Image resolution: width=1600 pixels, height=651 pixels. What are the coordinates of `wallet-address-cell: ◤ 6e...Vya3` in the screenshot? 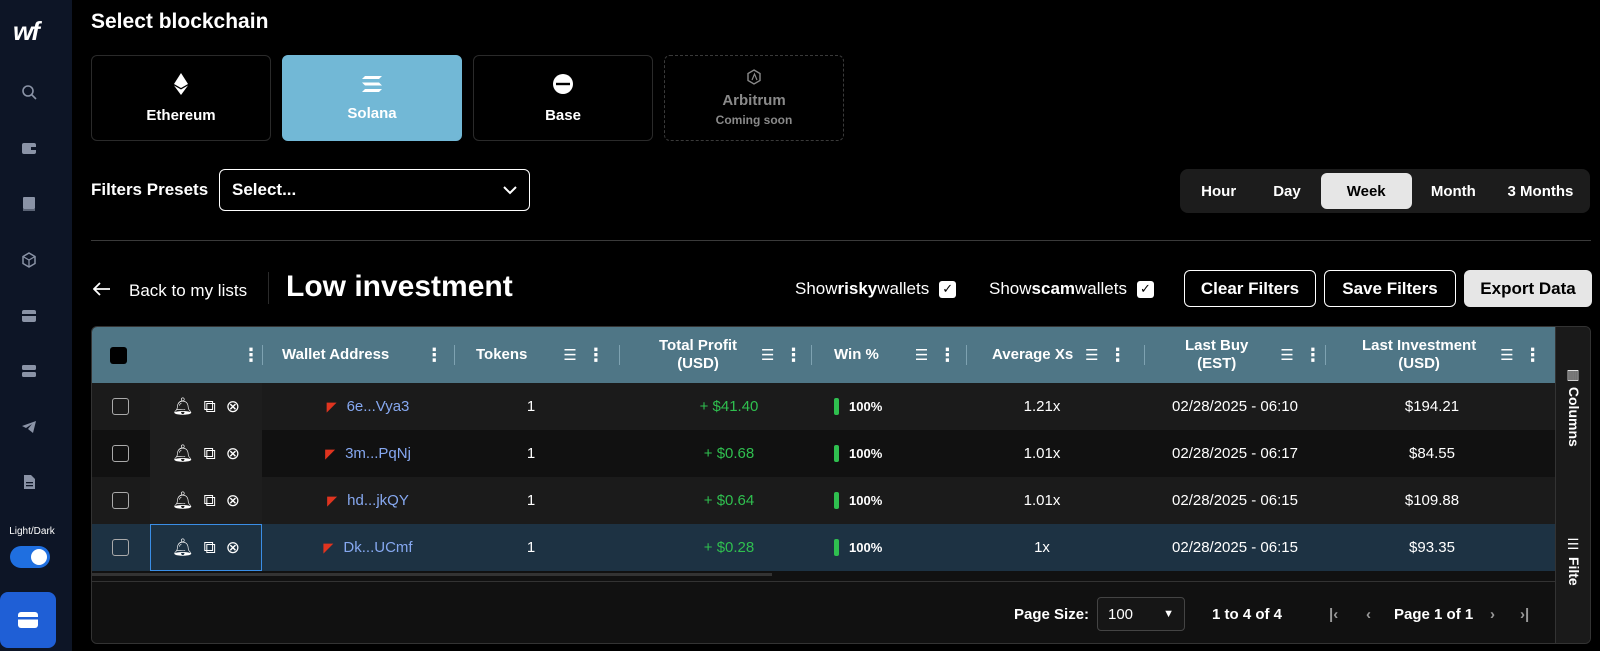 It's located at (368, 406).